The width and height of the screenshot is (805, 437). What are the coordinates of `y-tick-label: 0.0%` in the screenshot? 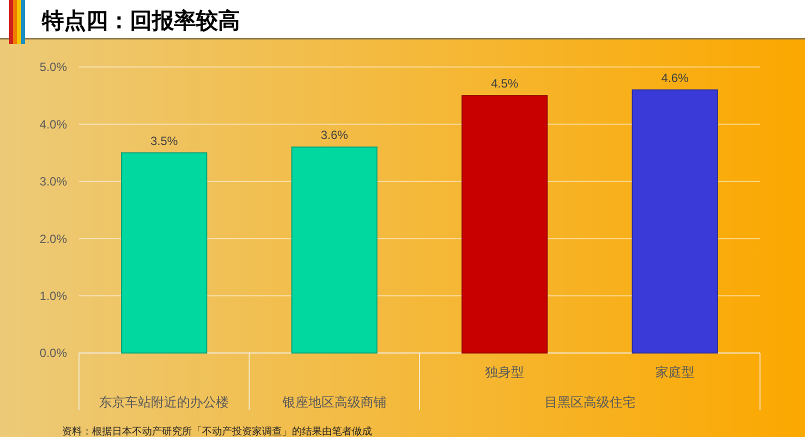 It's located at (54, 353).